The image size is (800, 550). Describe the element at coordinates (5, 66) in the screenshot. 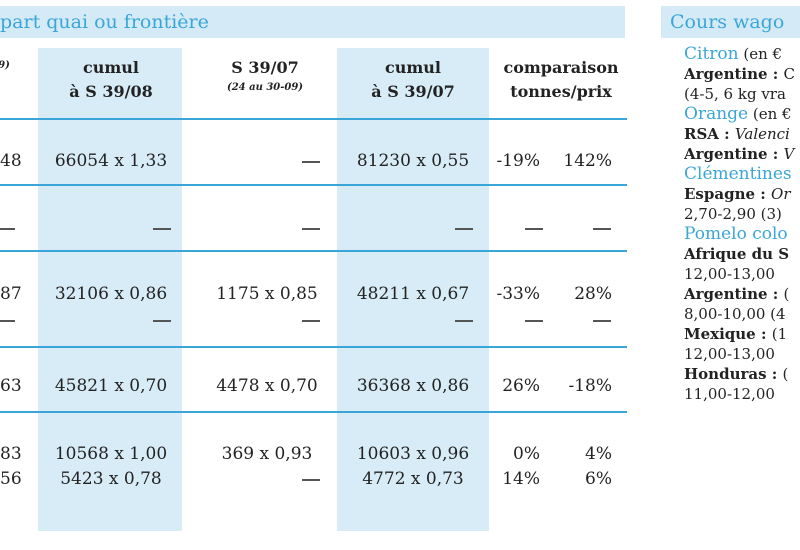

I see `column-header-0: 9)` at that location.